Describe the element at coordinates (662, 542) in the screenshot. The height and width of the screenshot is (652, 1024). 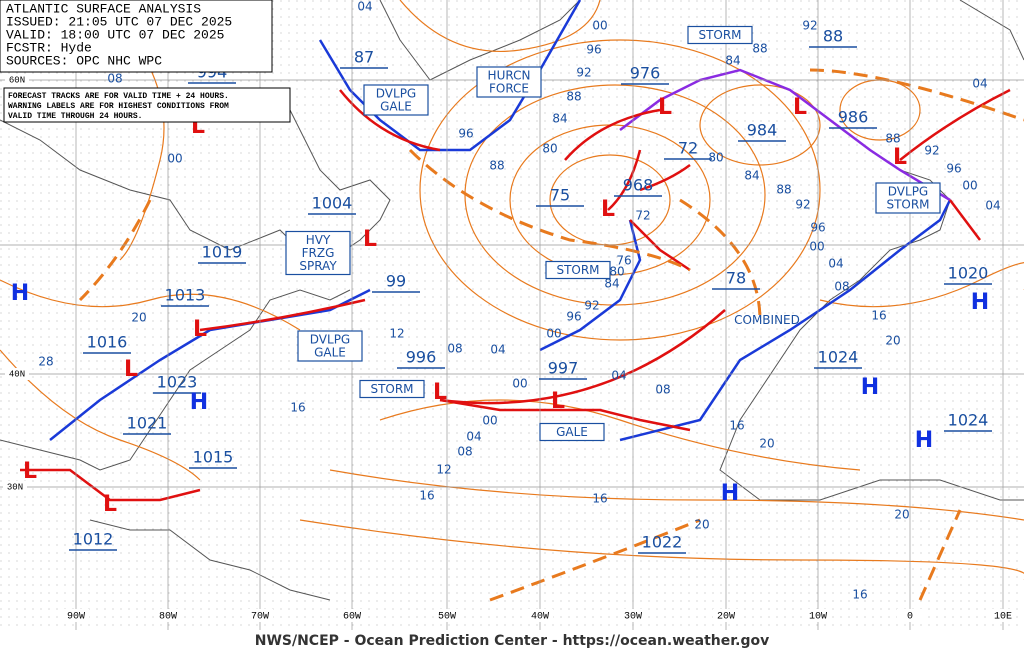
I see `pressure-center: 1022` at that location.